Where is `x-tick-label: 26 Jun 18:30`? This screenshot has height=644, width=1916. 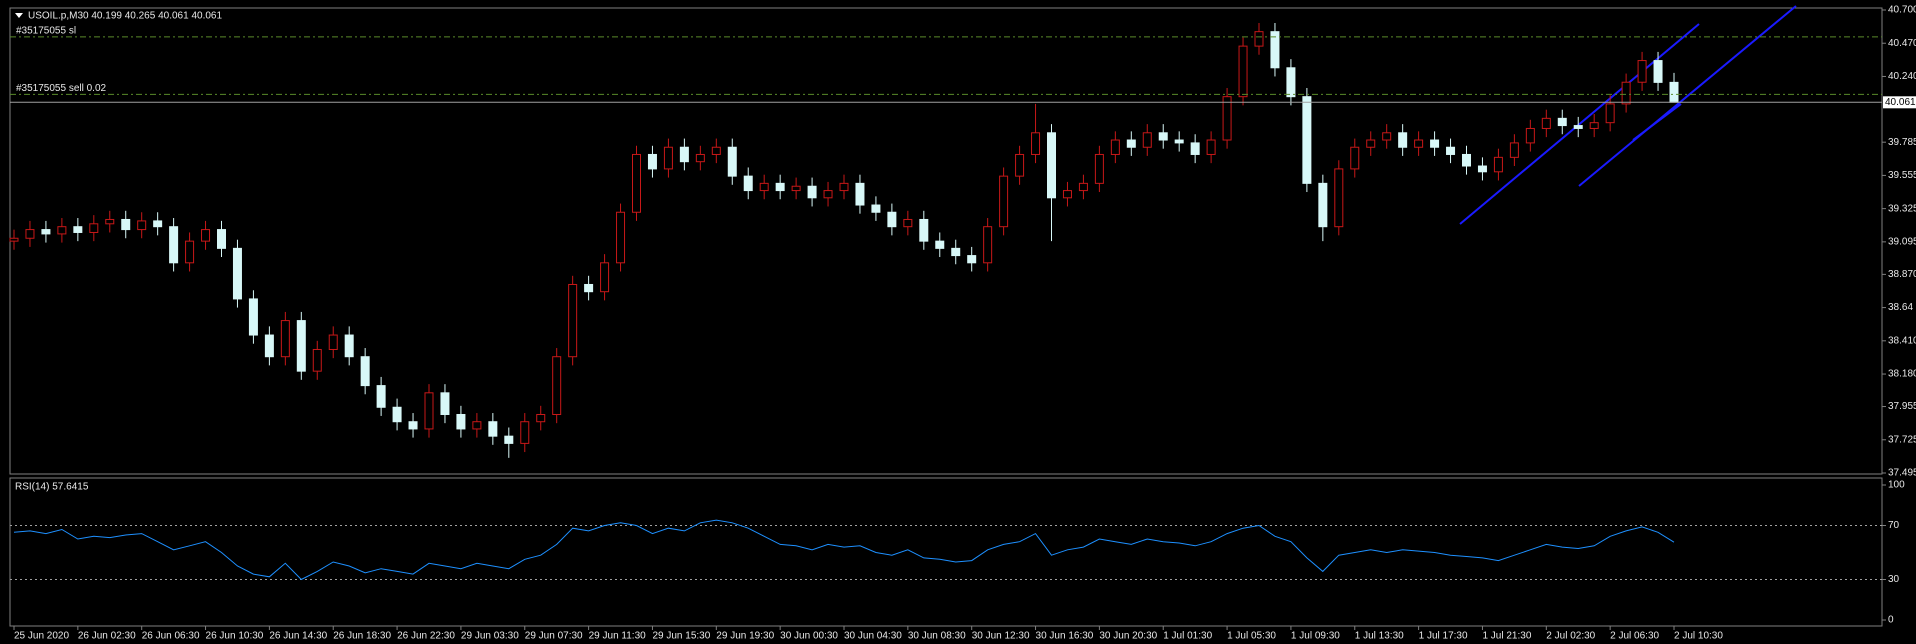 x-tick-label: 26 Jun 18:30 is located at coordinates (362, 636).